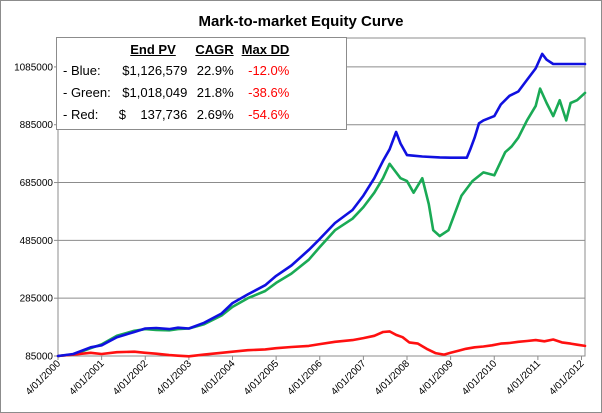  I want to click on y-axis-ticks: 85000 285000 485000 685000 885000 1085000, so click(36, 212).